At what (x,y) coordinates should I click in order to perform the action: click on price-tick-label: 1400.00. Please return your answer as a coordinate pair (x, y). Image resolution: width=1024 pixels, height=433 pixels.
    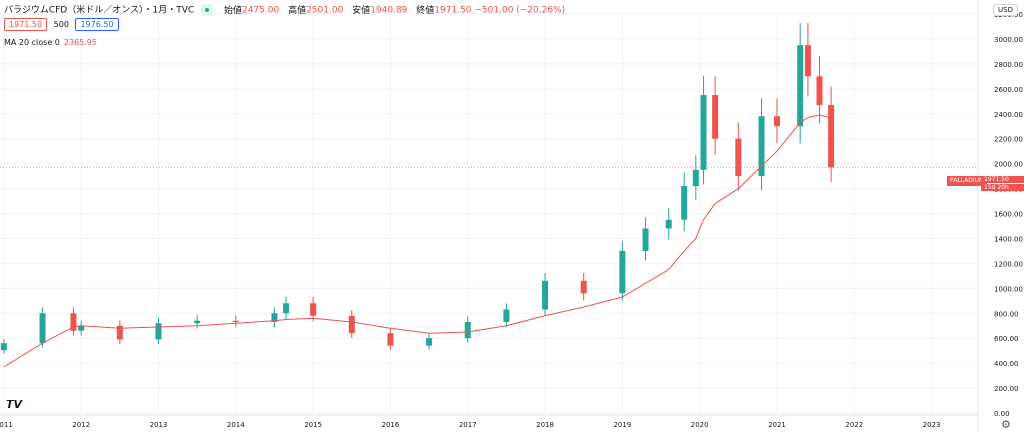
    Looking at the image, I should click on (1008, 239).